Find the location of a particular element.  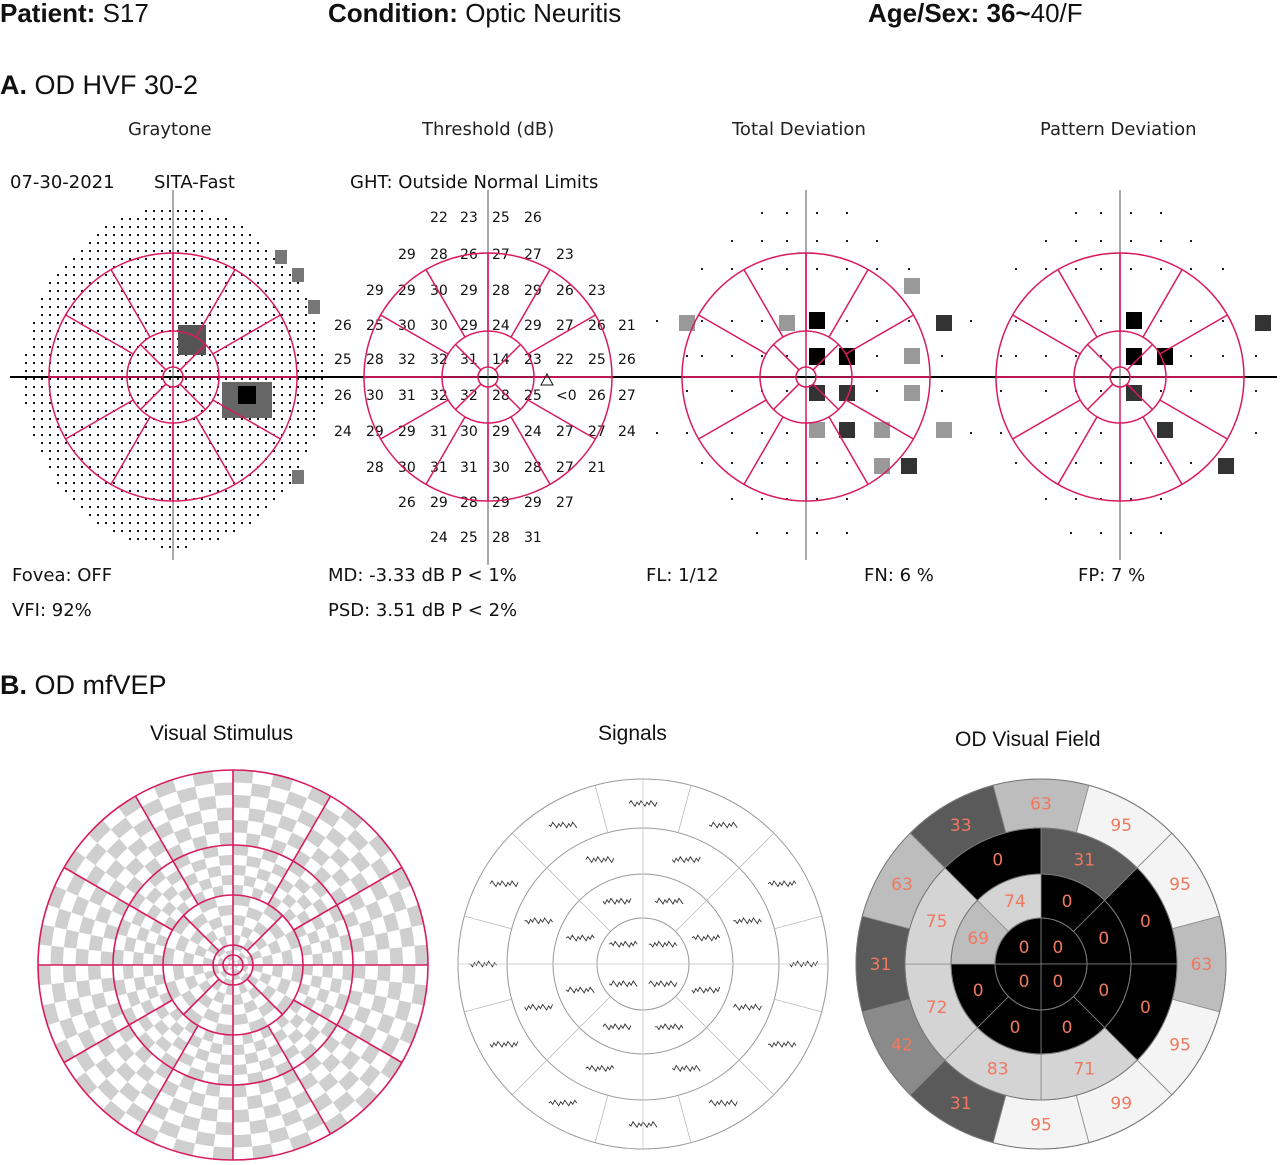

threshold-value: 31 is located at coordinates (439, 468).